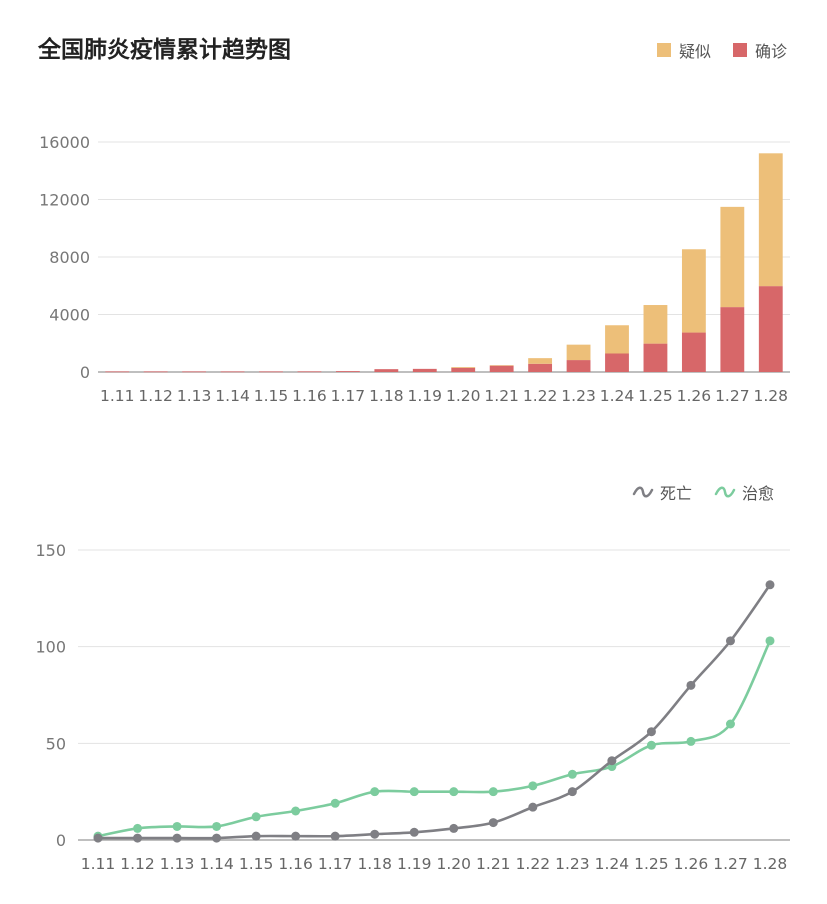 The width and height of the screenshot is (827, 904). I want to click on y-tick-label: 12000, so click(64, 200).